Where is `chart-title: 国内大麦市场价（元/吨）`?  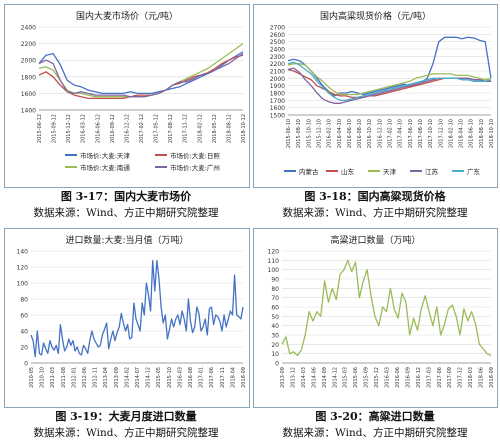
chart-title: 国内大麦市场价（元/吨） is located at coordinates (127, 16).